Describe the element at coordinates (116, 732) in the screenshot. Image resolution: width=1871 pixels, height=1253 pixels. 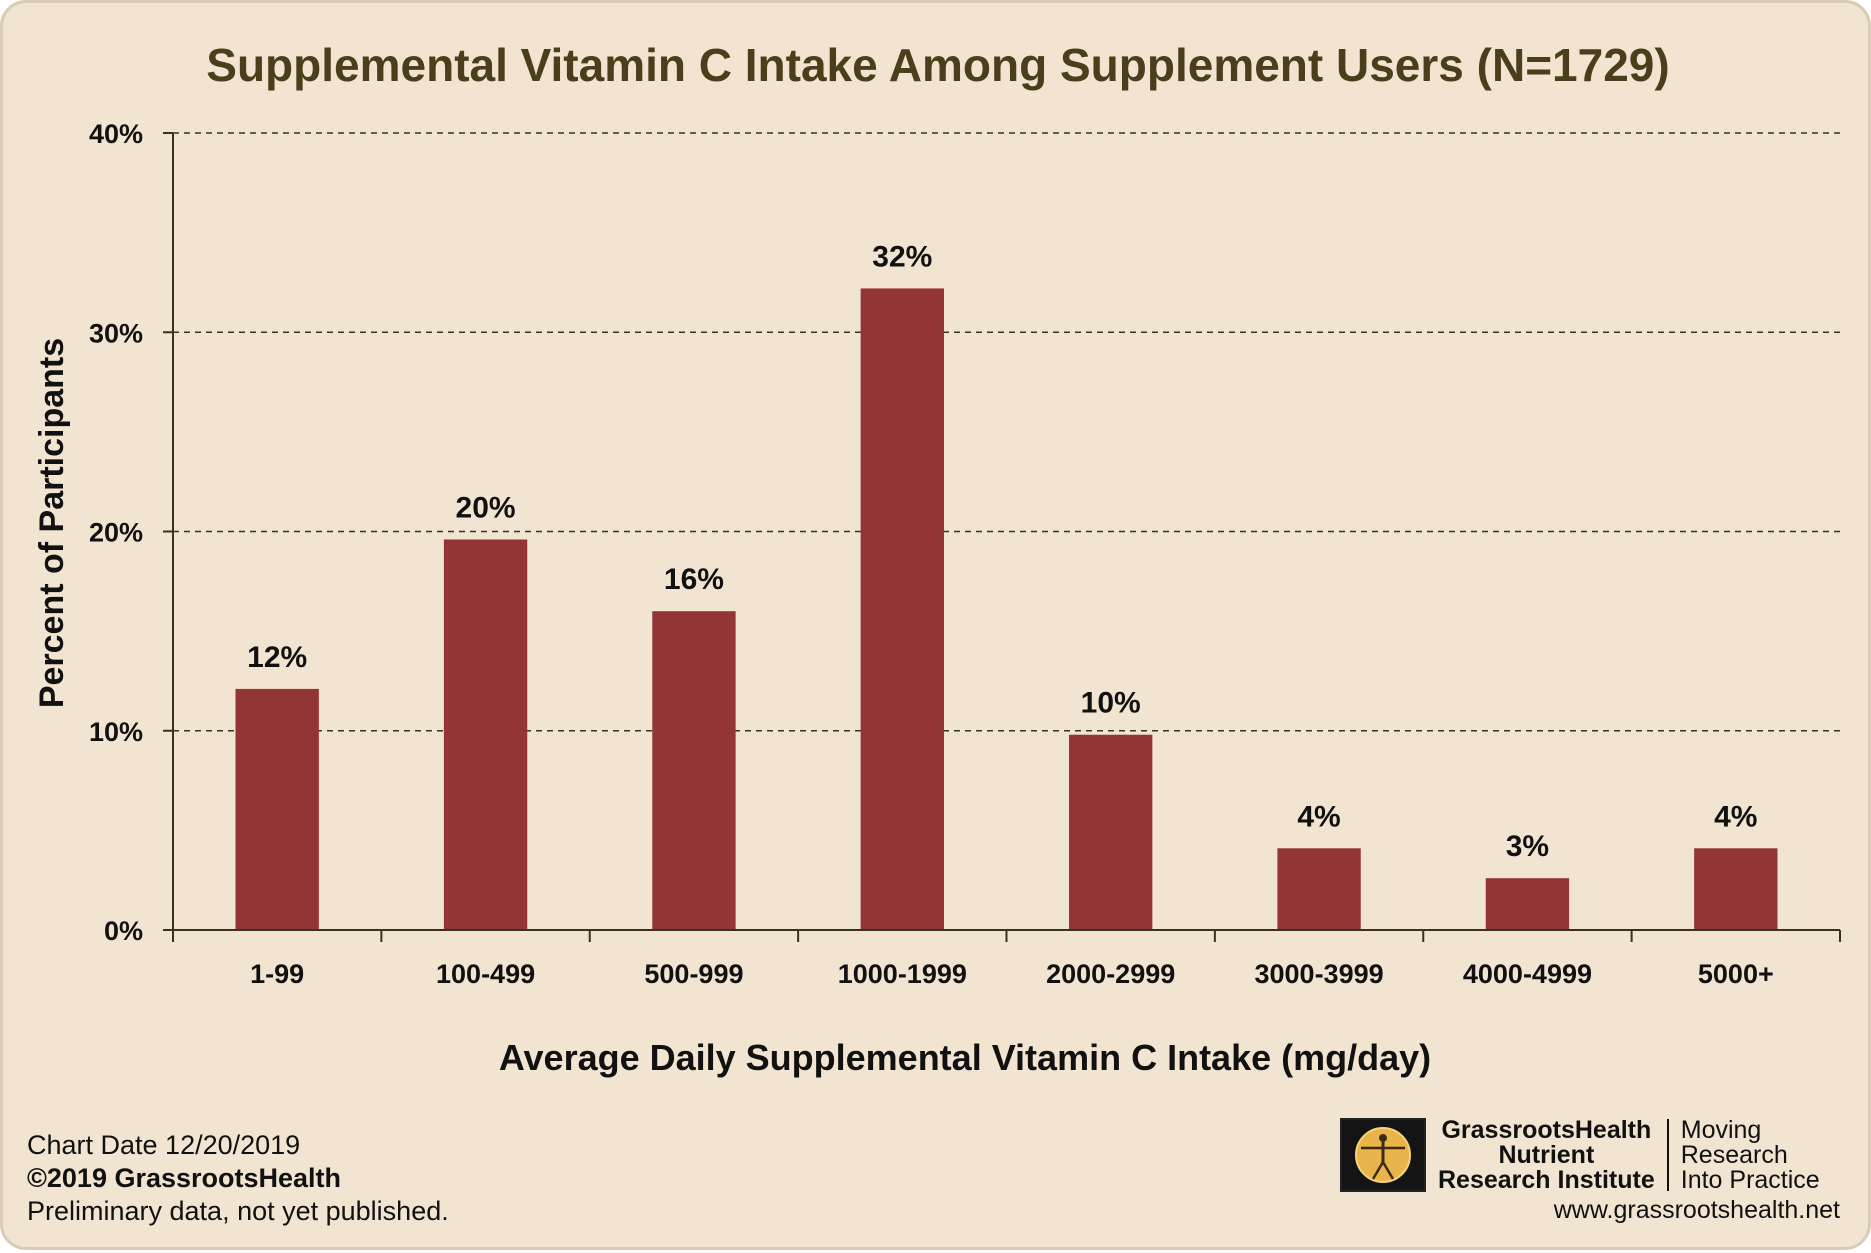
I see `y-tick-label: 10%` at that location.